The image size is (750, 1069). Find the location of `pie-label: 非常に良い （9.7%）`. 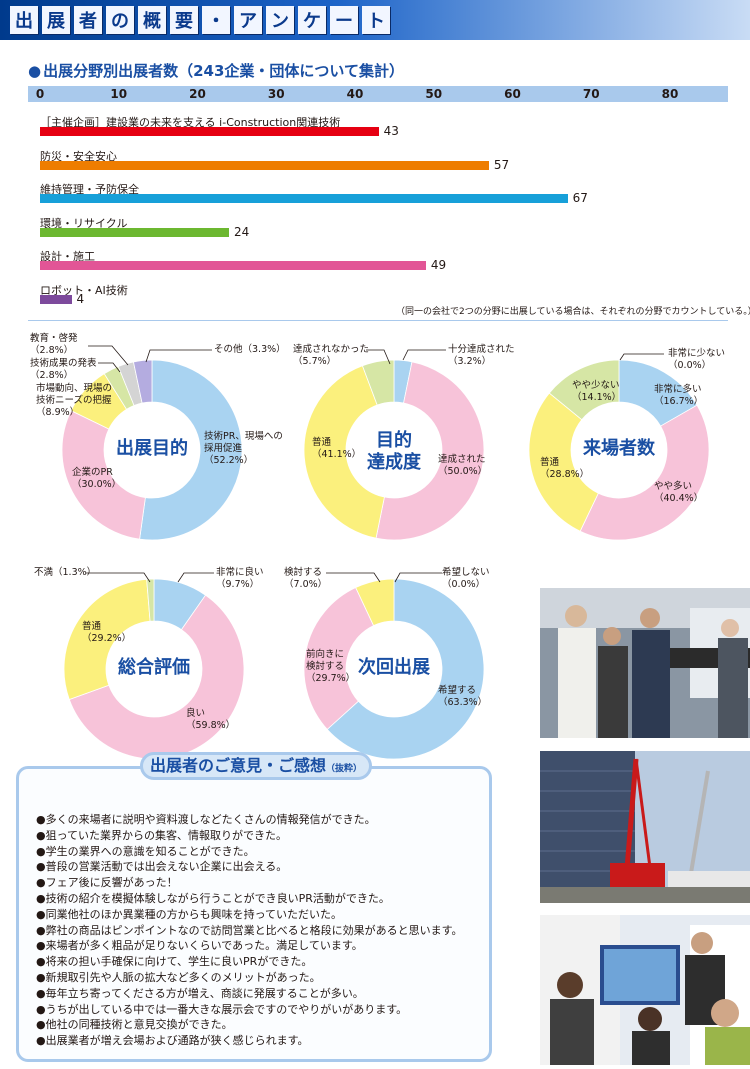

pie-label: 非常に良い （9.7%） is located at coordinates (240, 579).